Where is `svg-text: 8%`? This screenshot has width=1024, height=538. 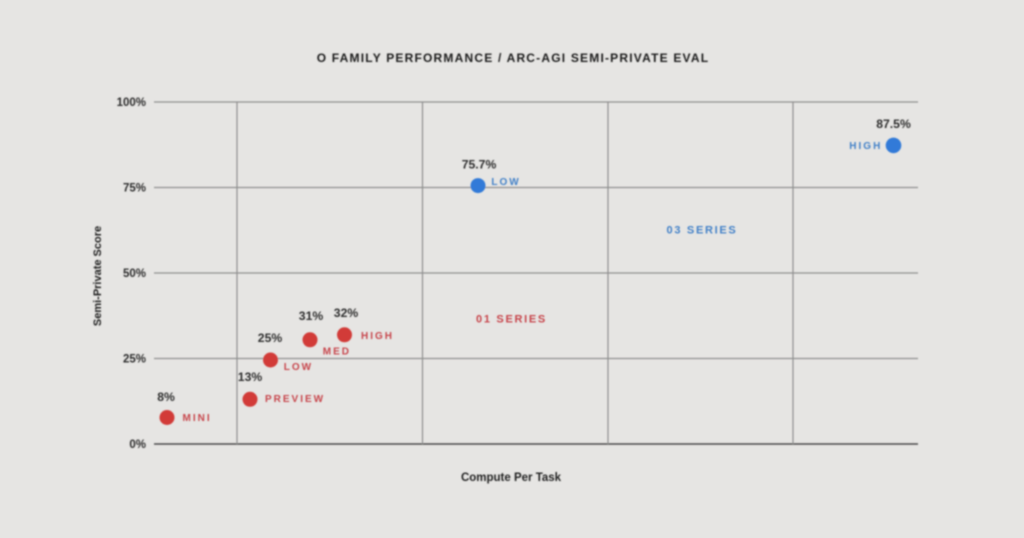 svg-text: 8% is located at coordinates (166, 397).